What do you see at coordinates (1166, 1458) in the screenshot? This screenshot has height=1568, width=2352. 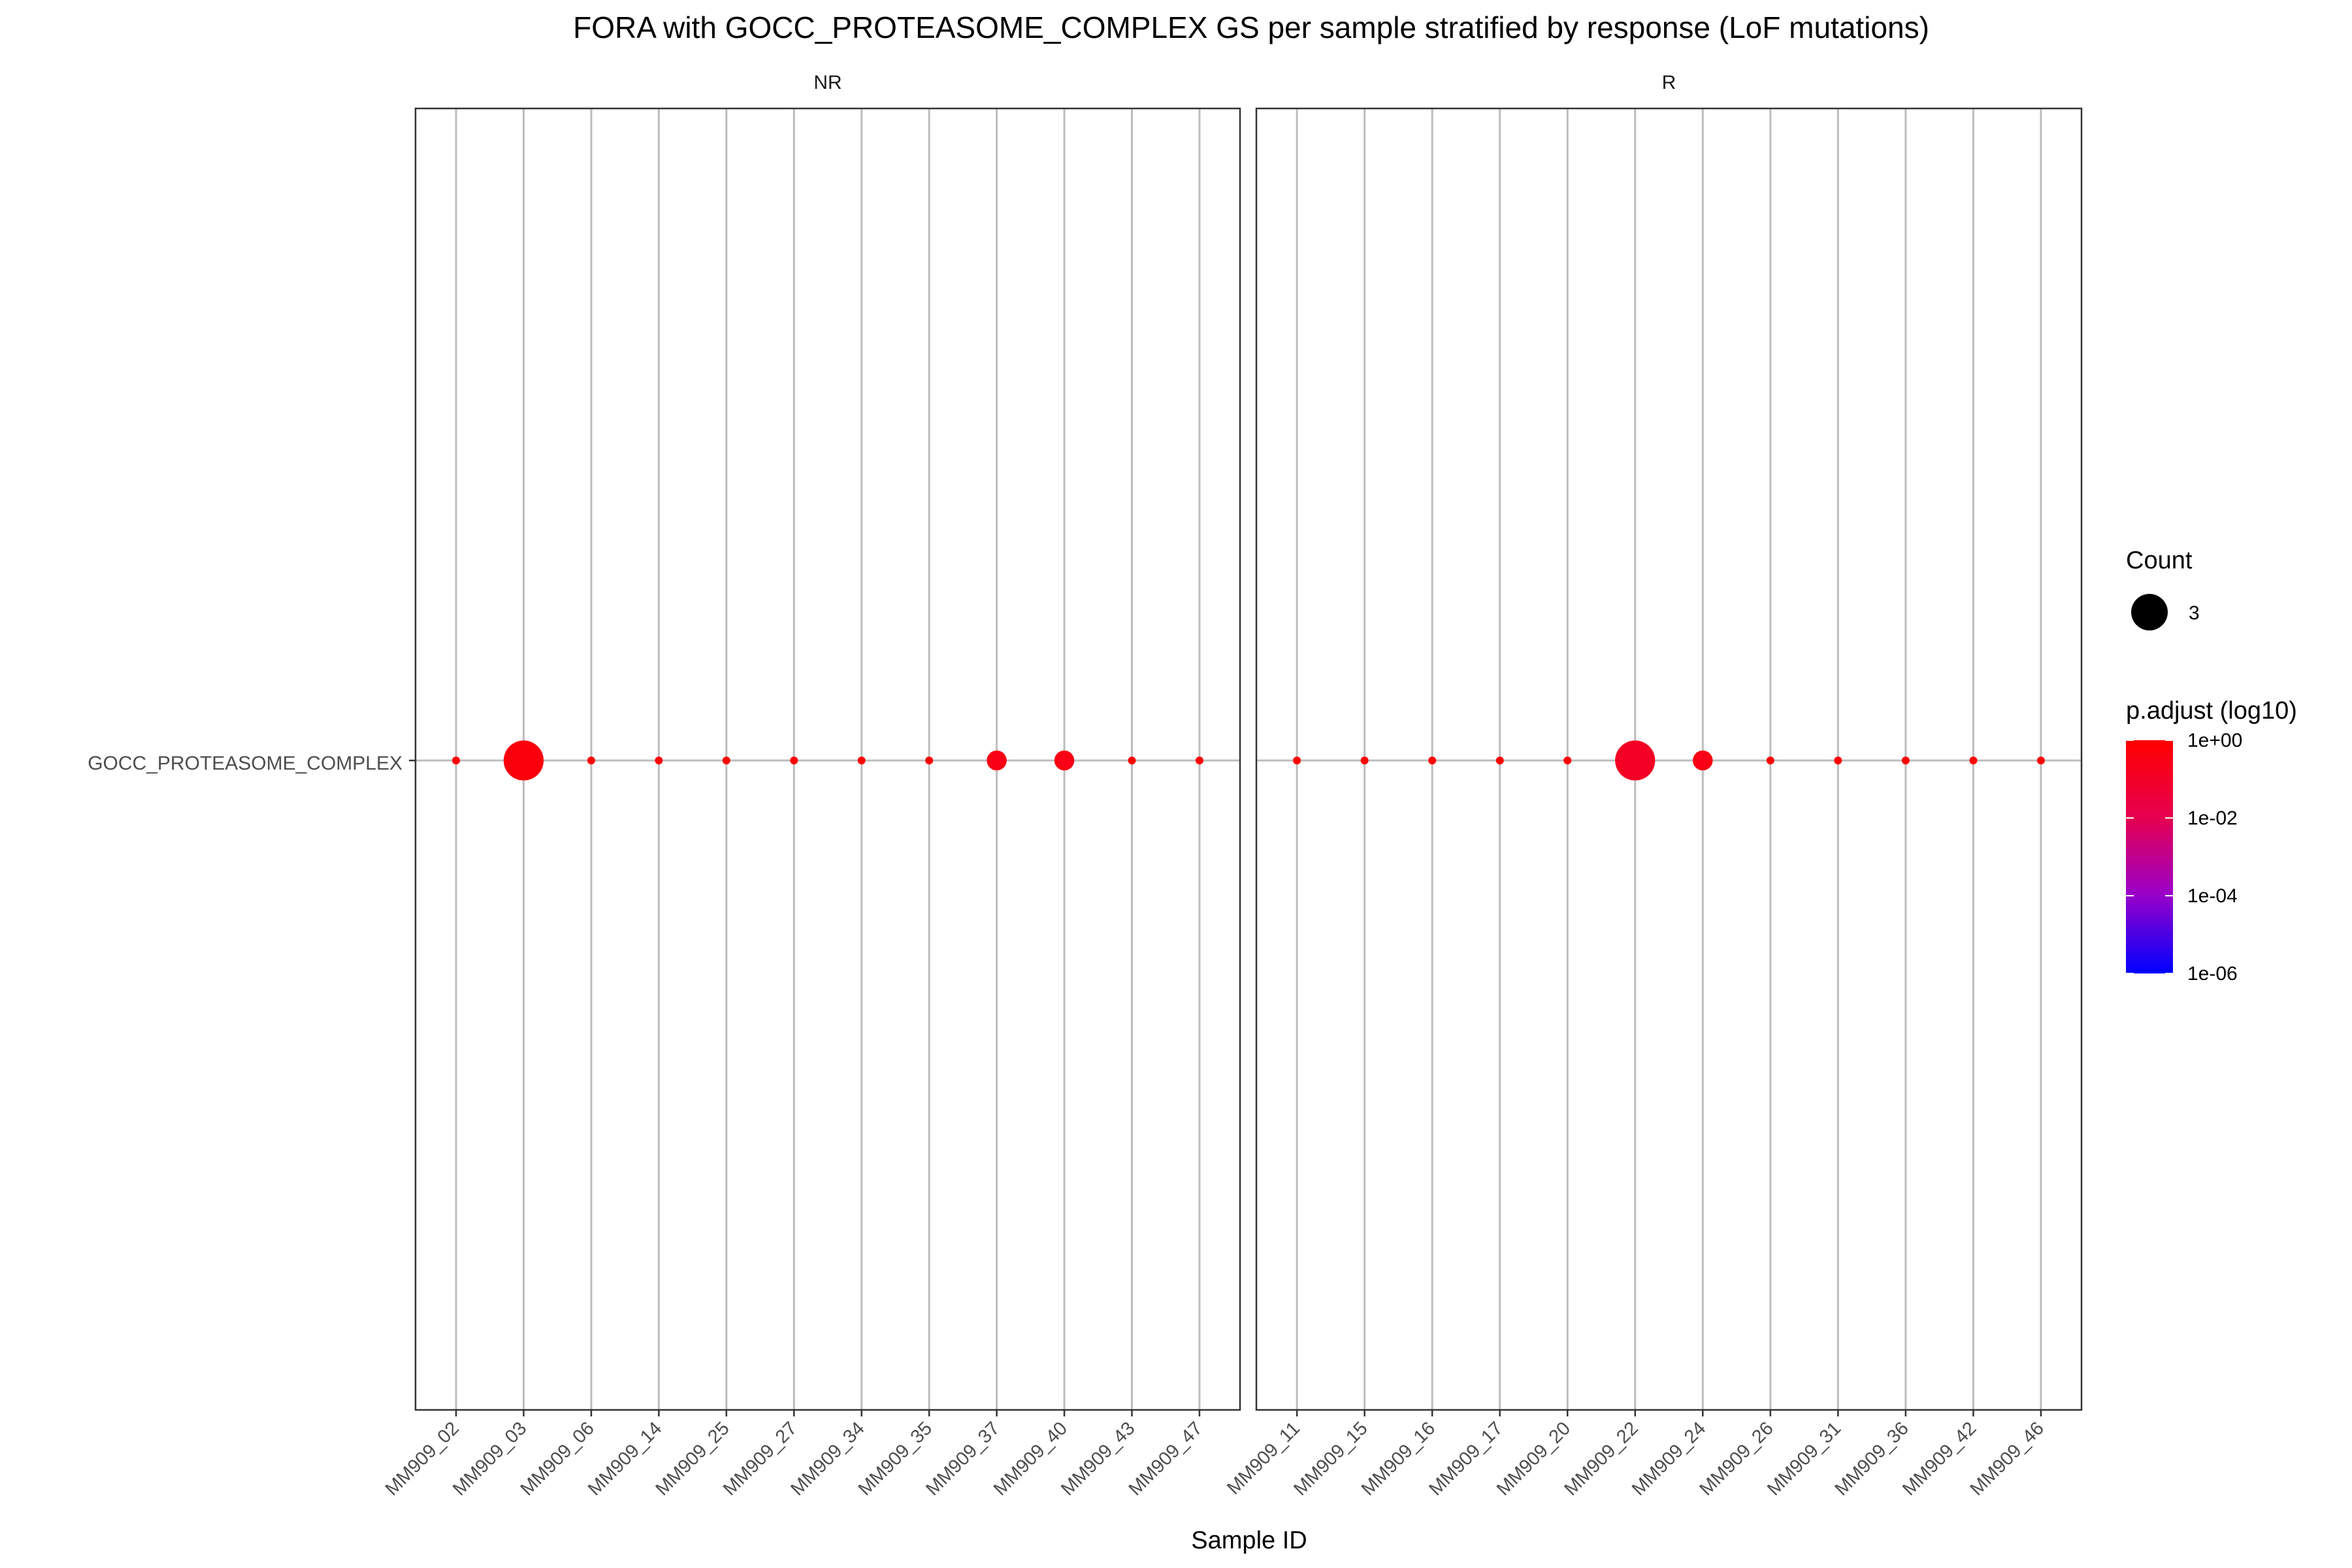 I see `x-tick-label: MM909_47` at bounding box center [1166, 1458].